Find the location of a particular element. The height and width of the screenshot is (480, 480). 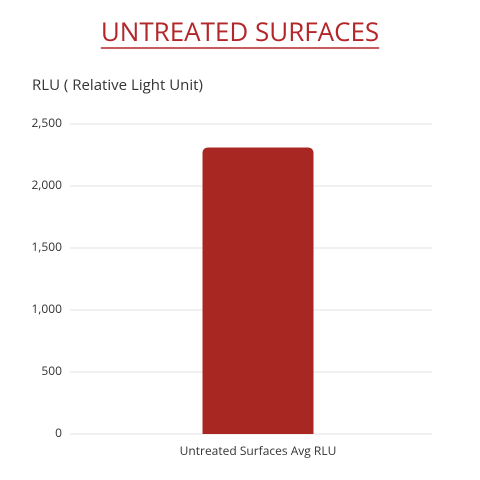

bar is located at coordinates (258, 290).